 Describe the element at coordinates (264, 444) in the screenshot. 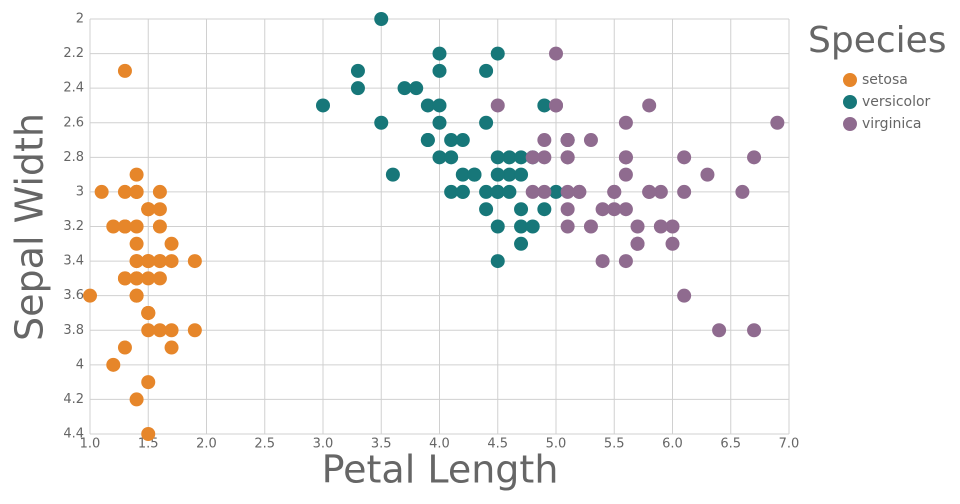

I see `x-tick-label: 2.5` at that location.